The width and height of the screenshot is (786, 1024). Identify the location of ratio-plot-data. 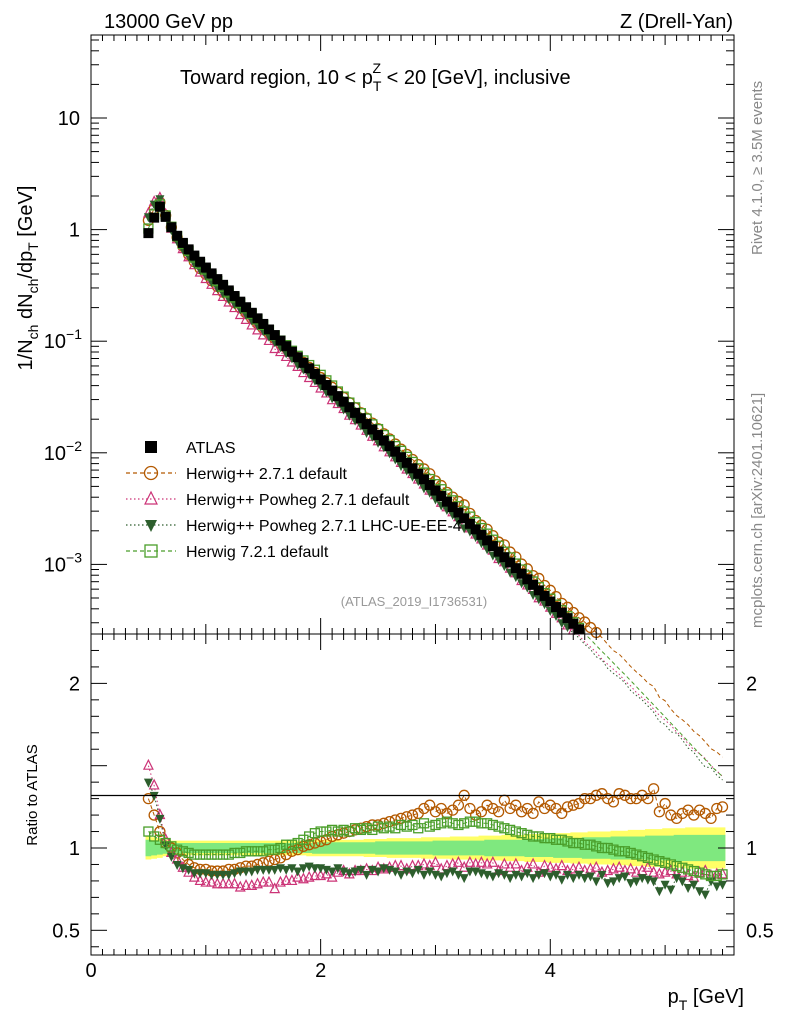
(435, 829).